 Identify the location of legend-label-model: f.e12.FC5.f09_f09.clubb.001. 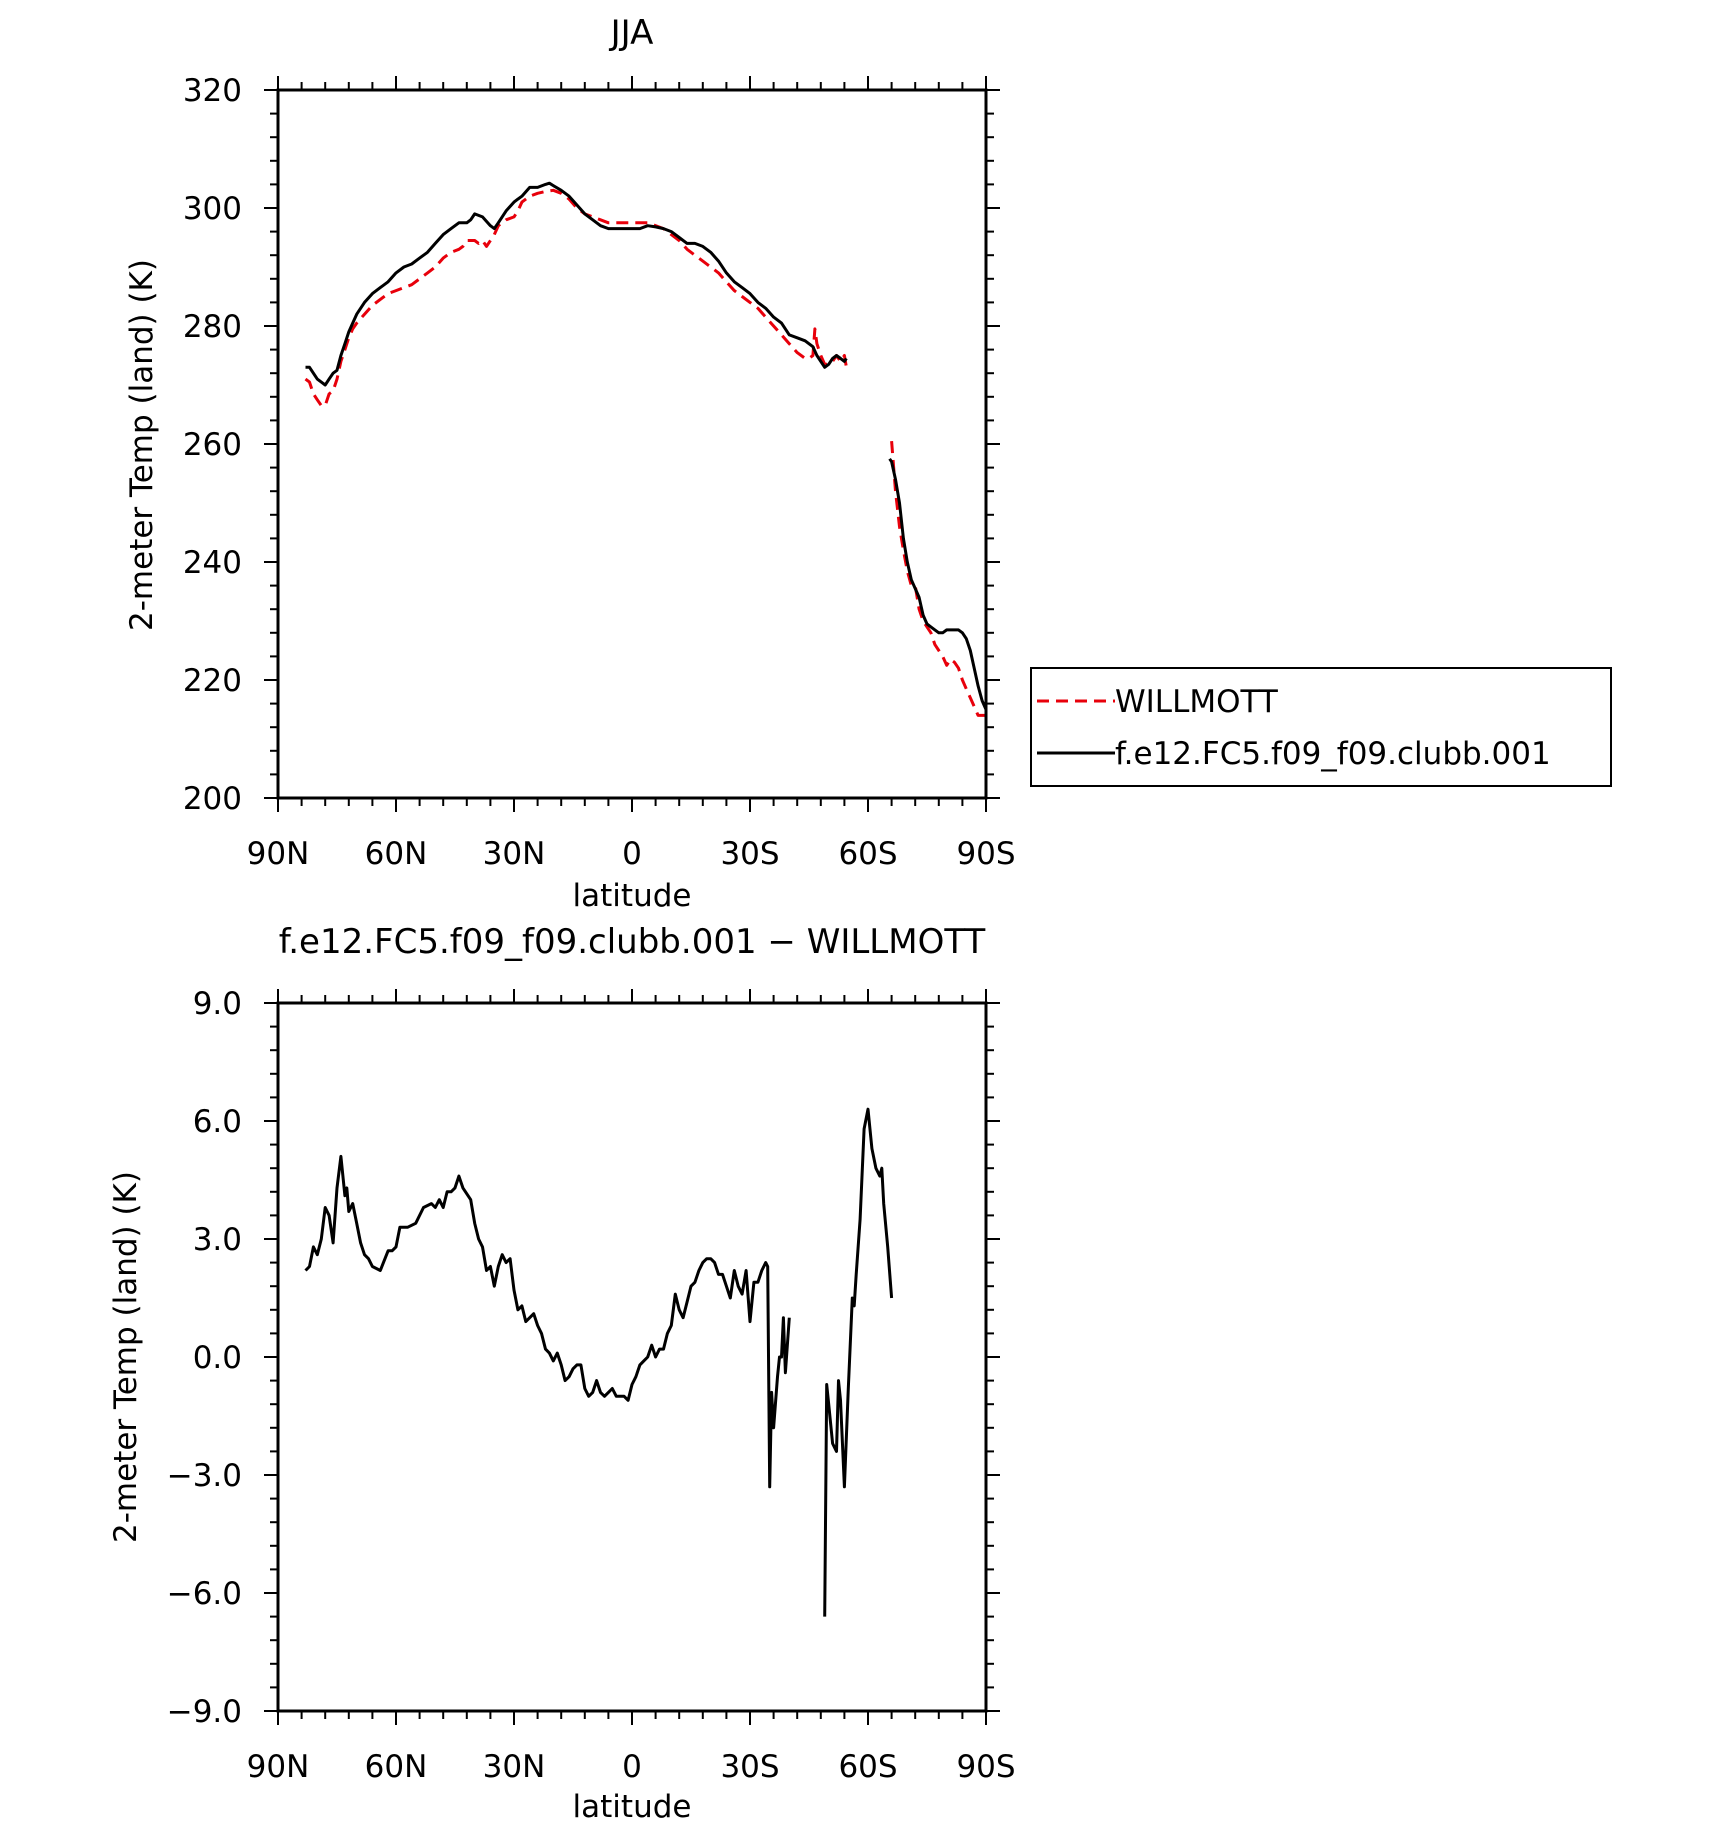
(1333, 754).